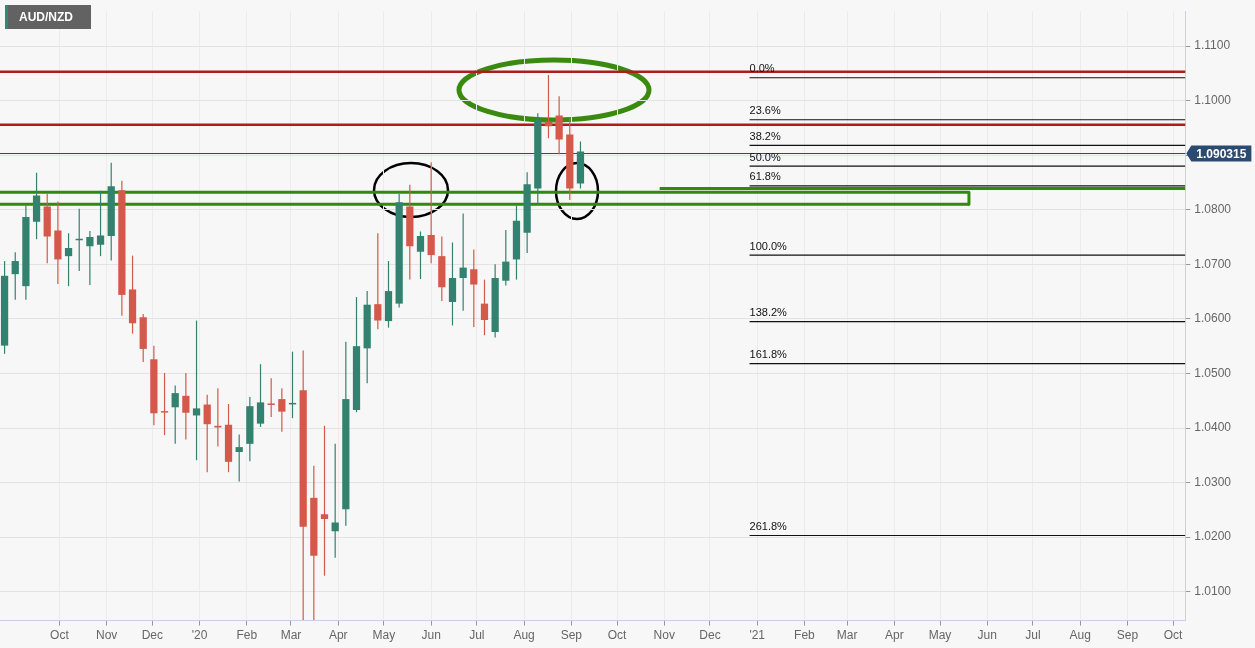  Describe the element at coordinates (768, 526) in the screenshot. I see `series-label: 261.8%` at that location.